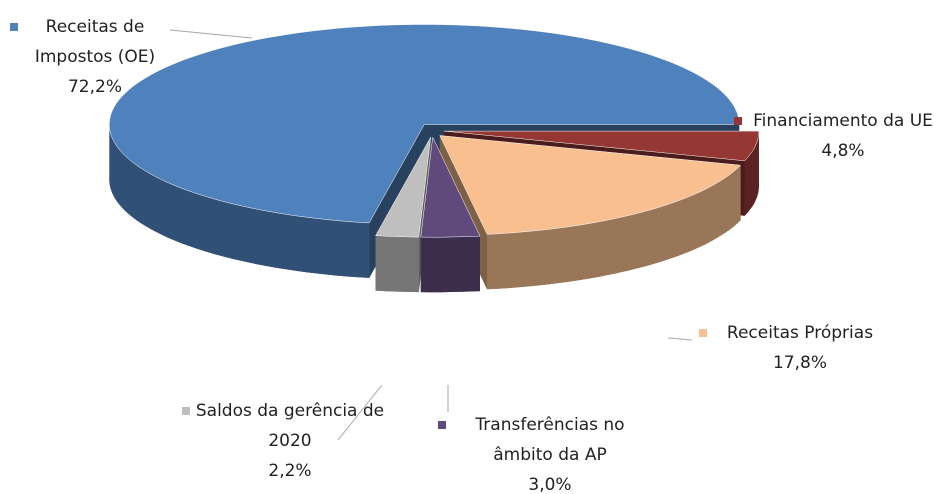 This screenshot has height=494, width=934. What do you see at coordinates (290, 471) in the screenshot?
I see `value-label: 2,2%` at bounding box center [290, 471].